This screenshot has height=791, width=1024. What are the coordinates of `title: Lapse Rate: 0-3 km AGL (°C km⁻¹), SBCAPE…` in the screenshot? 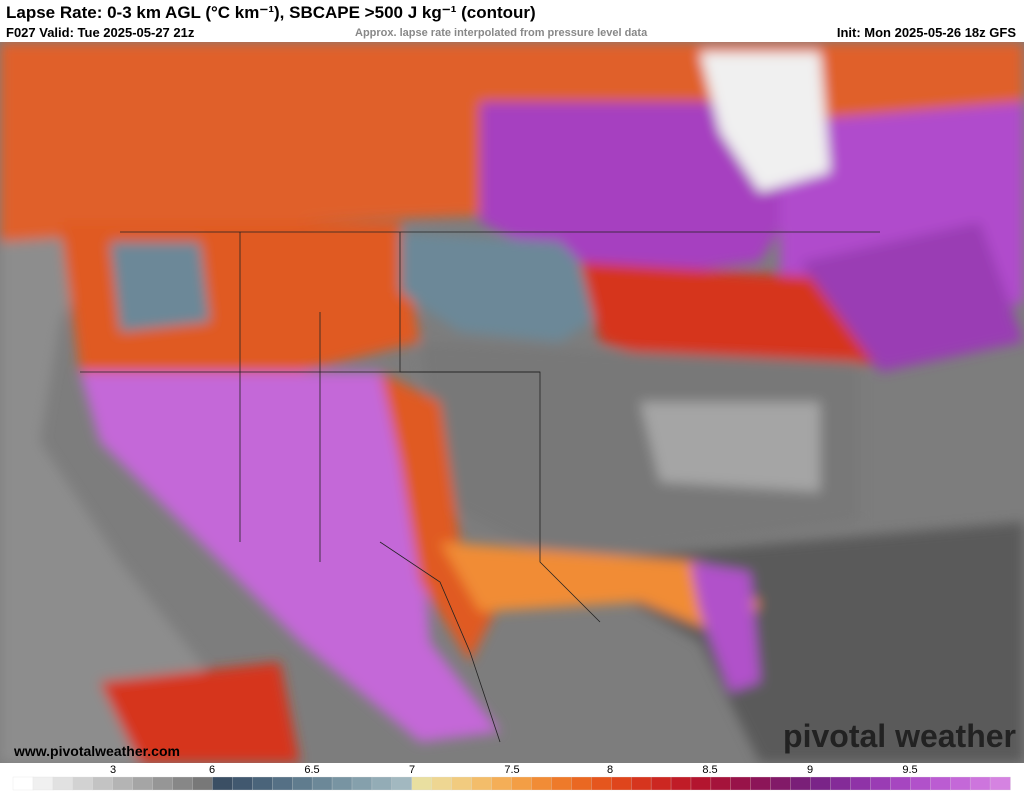 It's located at (271, 12).